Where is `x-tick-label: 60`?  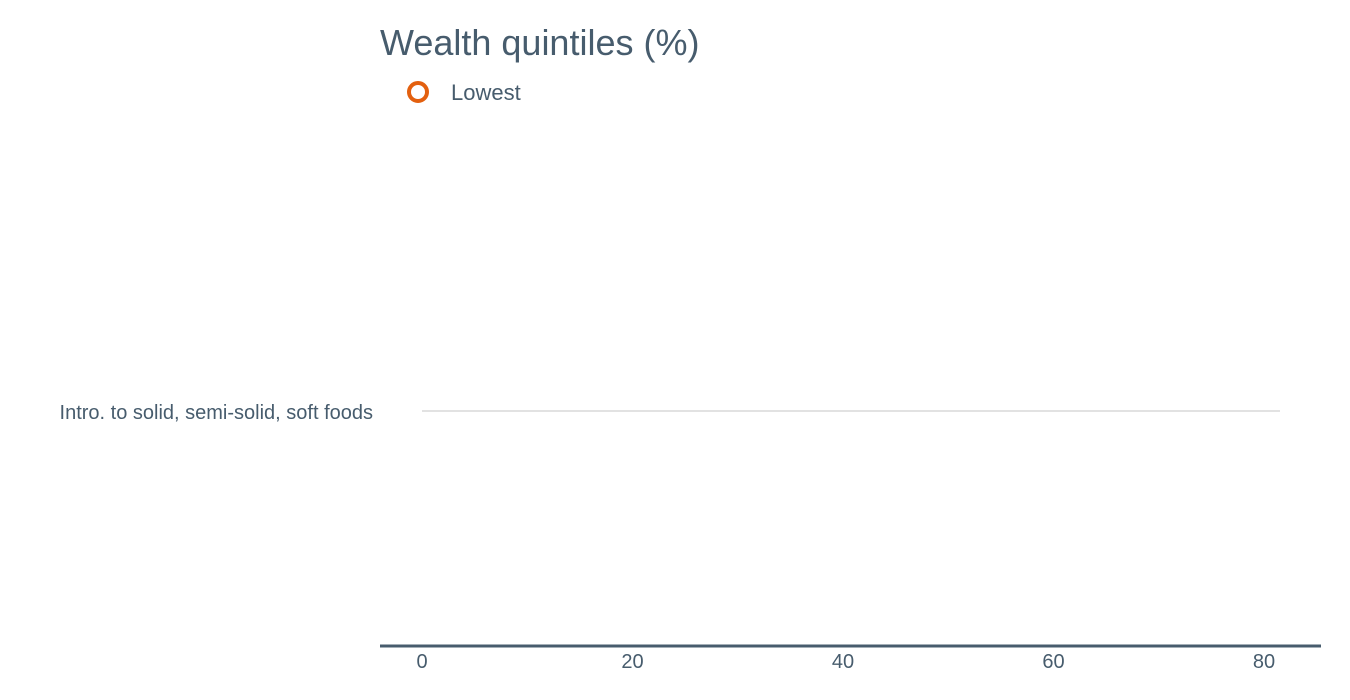
x-tick-label: 60 is located at coordinates (1053, 662).